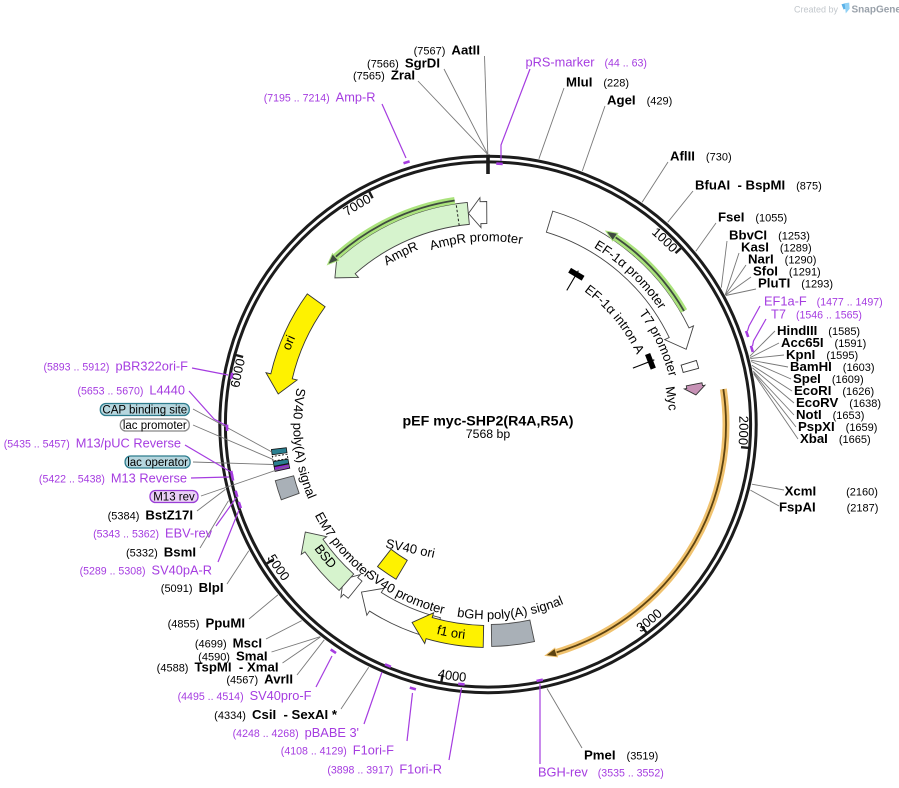  Describe the element at coordinates (113, 478) in the screenshot. I see `svg-text:(5422 .. 5438)M13 Reverse: (5422 .. 5438) M13 Reverse` at that location.